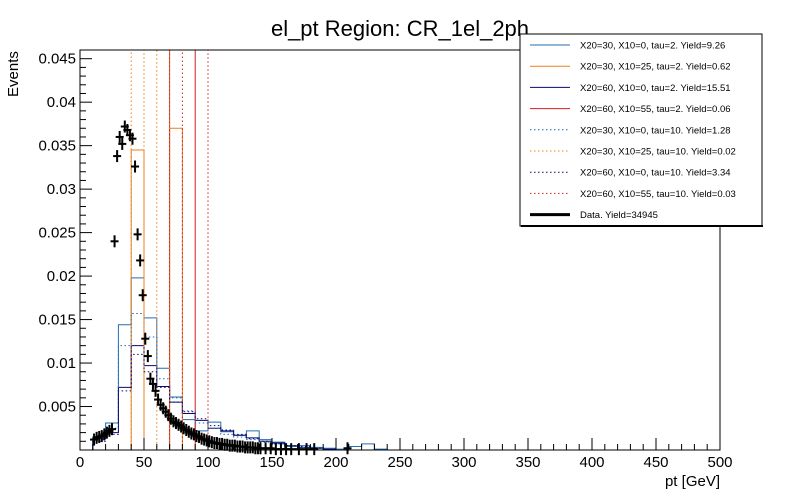 The width and height of the screenshot is (800, 500). What do you see at coordinates (642, 226) in the screenshot?
I see `legend-shadow` at bounding box center [642, 226].